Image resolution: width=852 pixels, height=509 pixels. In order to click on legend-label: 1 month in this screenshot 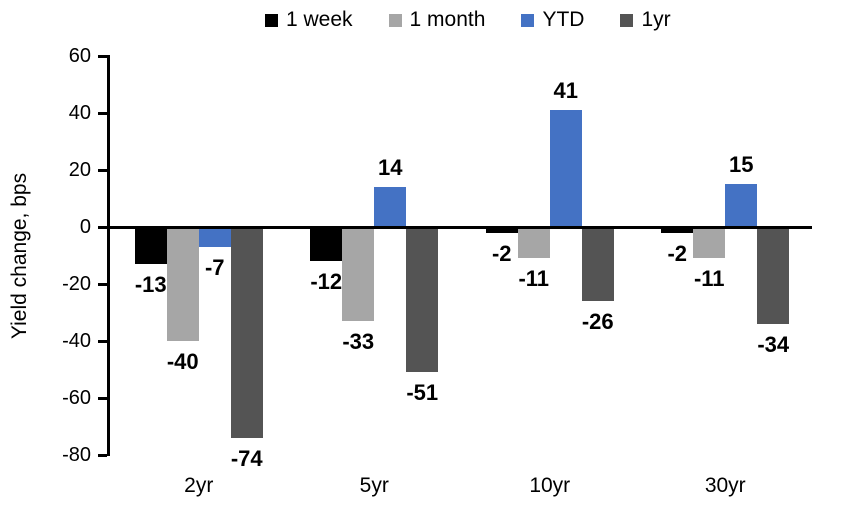, I will do `click(447, 19)`.